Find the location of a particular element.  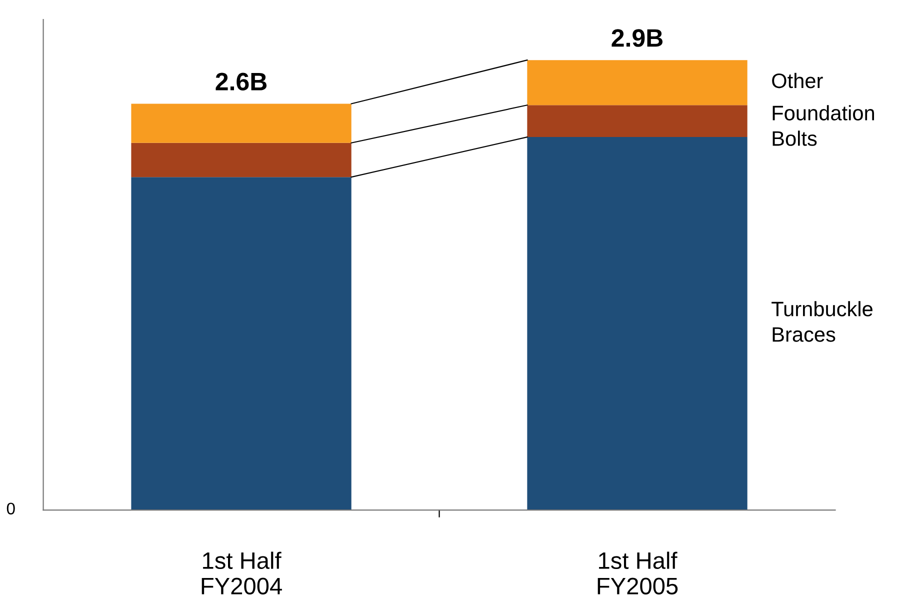

series-label: Turnbuckle Braces is located at coordinates (822, 321).